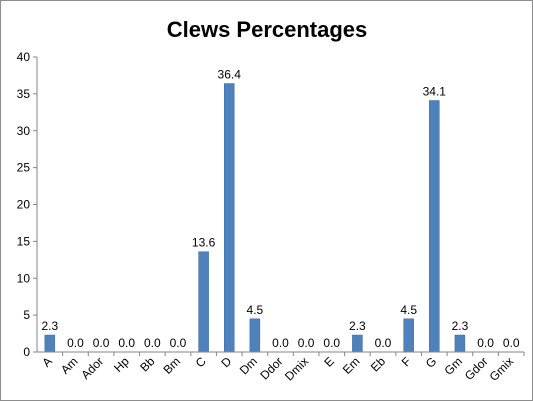 This screenshot has width=533, height=401. Describe the element at coordinates (24, 131) in the screenshot. I see `y-tick-label: 30` at that location.